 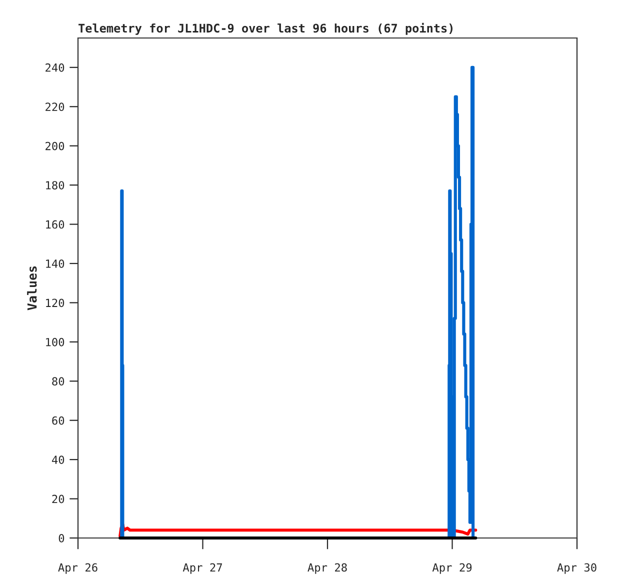 What do you see at coordinates (61, 538) in the screenshot?
I see `y-tick-label: 0` at bounding box center [61, 538].